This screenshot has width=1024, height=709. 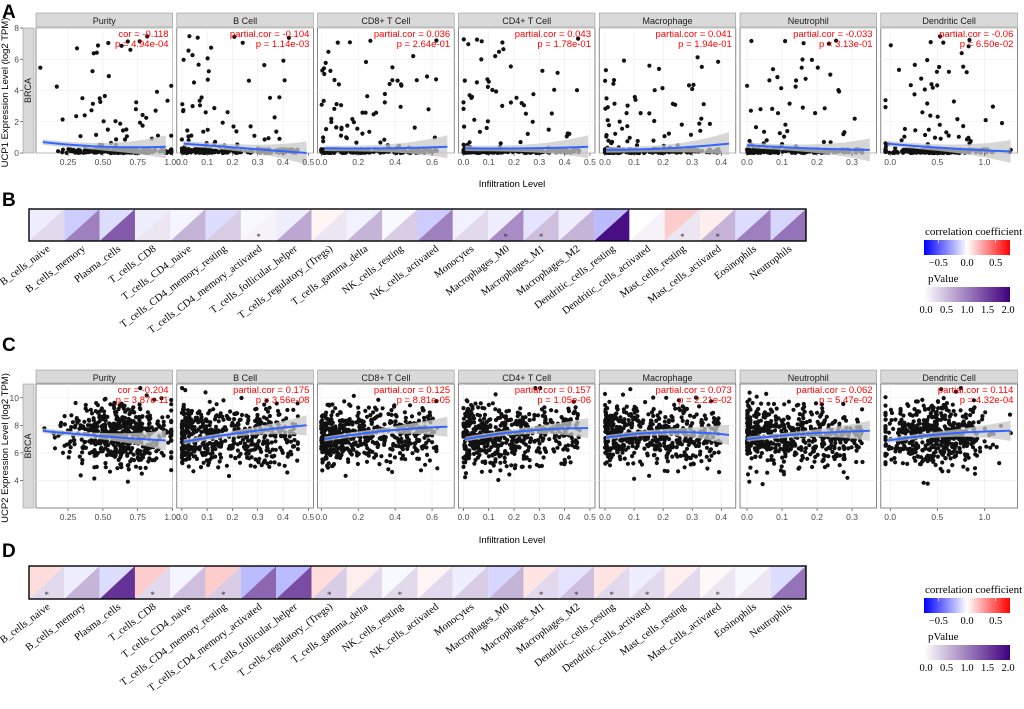 I want to click on stat-pvalue: p = 8.81e-05, so click(x=424, y=400).